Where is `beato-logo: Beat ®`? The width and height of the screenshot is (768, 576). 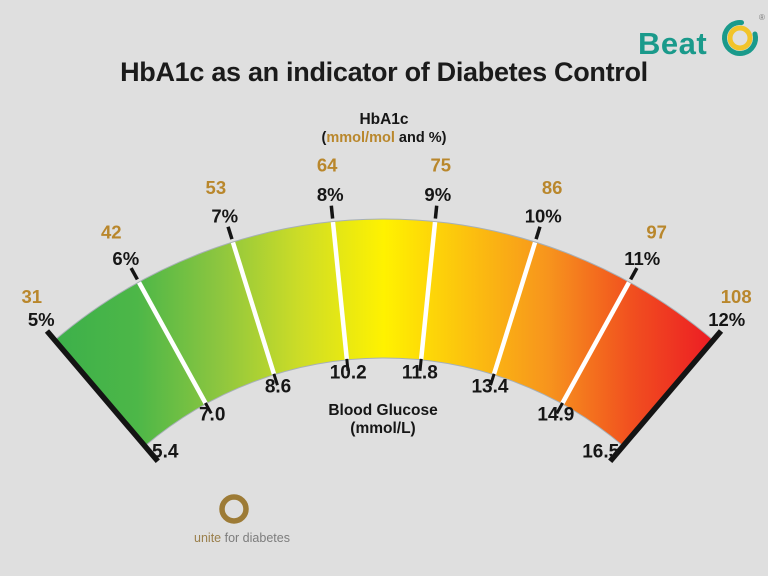
beato-logo: Beat ® is located at coordinates (701, 37).